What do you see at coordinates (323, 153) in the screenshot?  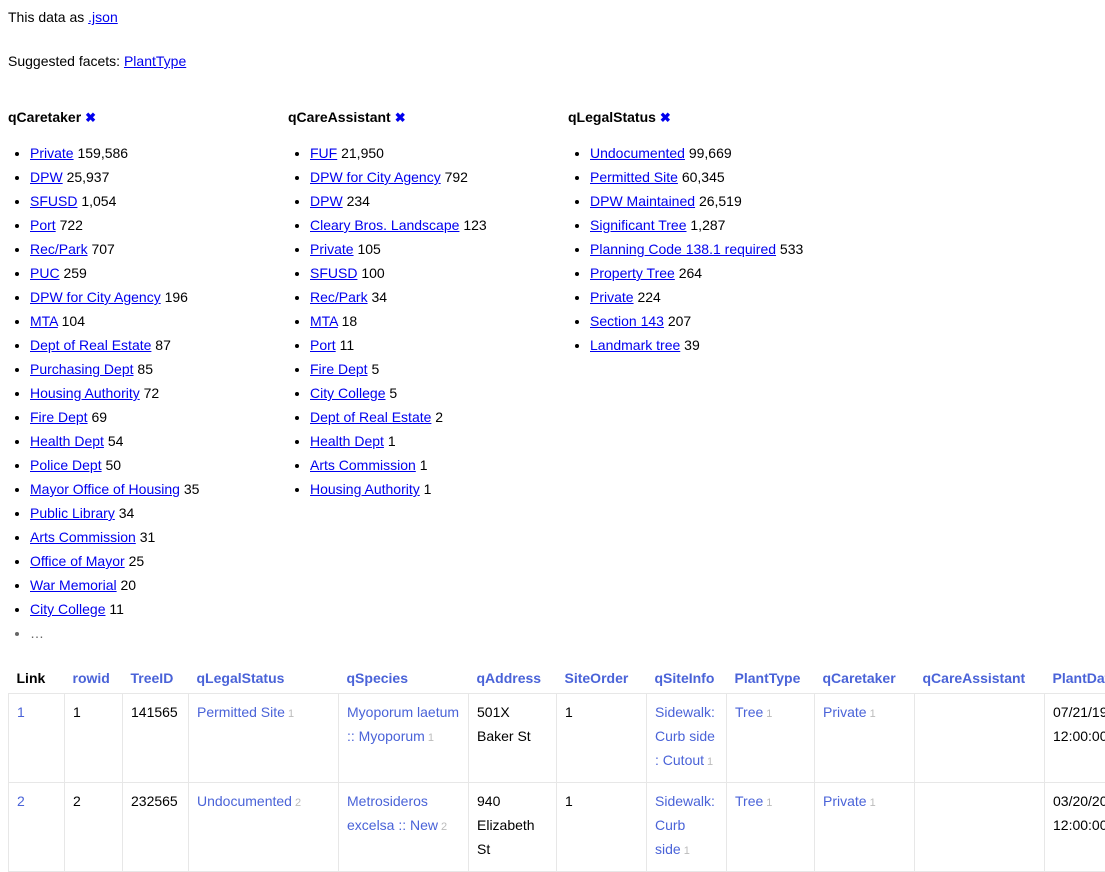 I see `facet-item-link: FUF` at bounding box center [323, 153].